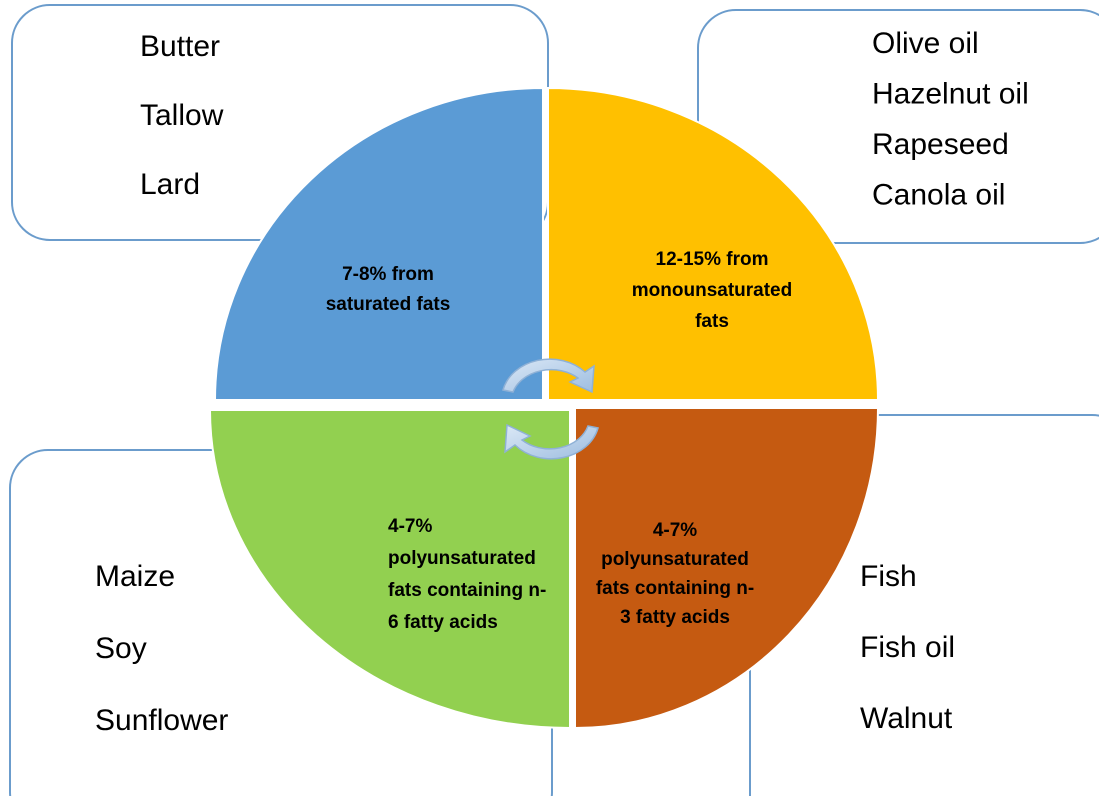 The image size is (1099, 796). What do you see at coordinates (378, 243) in the screenshot?
I see `quadrant-saturated` at bounding box center [378, 243].